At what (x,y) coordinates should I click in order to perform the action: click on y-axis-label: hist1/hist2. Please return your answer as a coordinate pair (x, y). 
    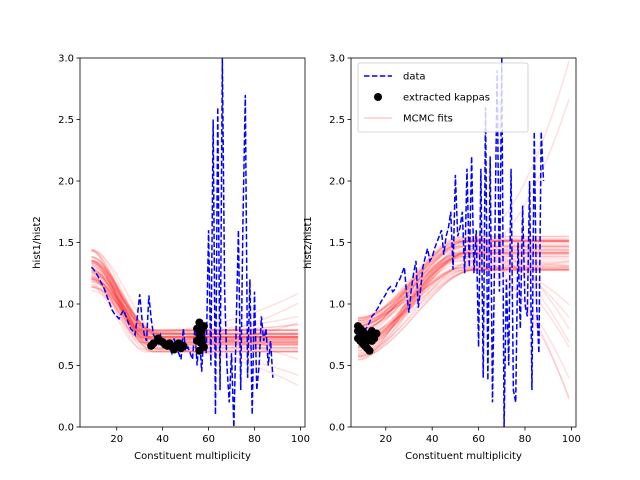
    Looking at the image, I should click on (37, 242).